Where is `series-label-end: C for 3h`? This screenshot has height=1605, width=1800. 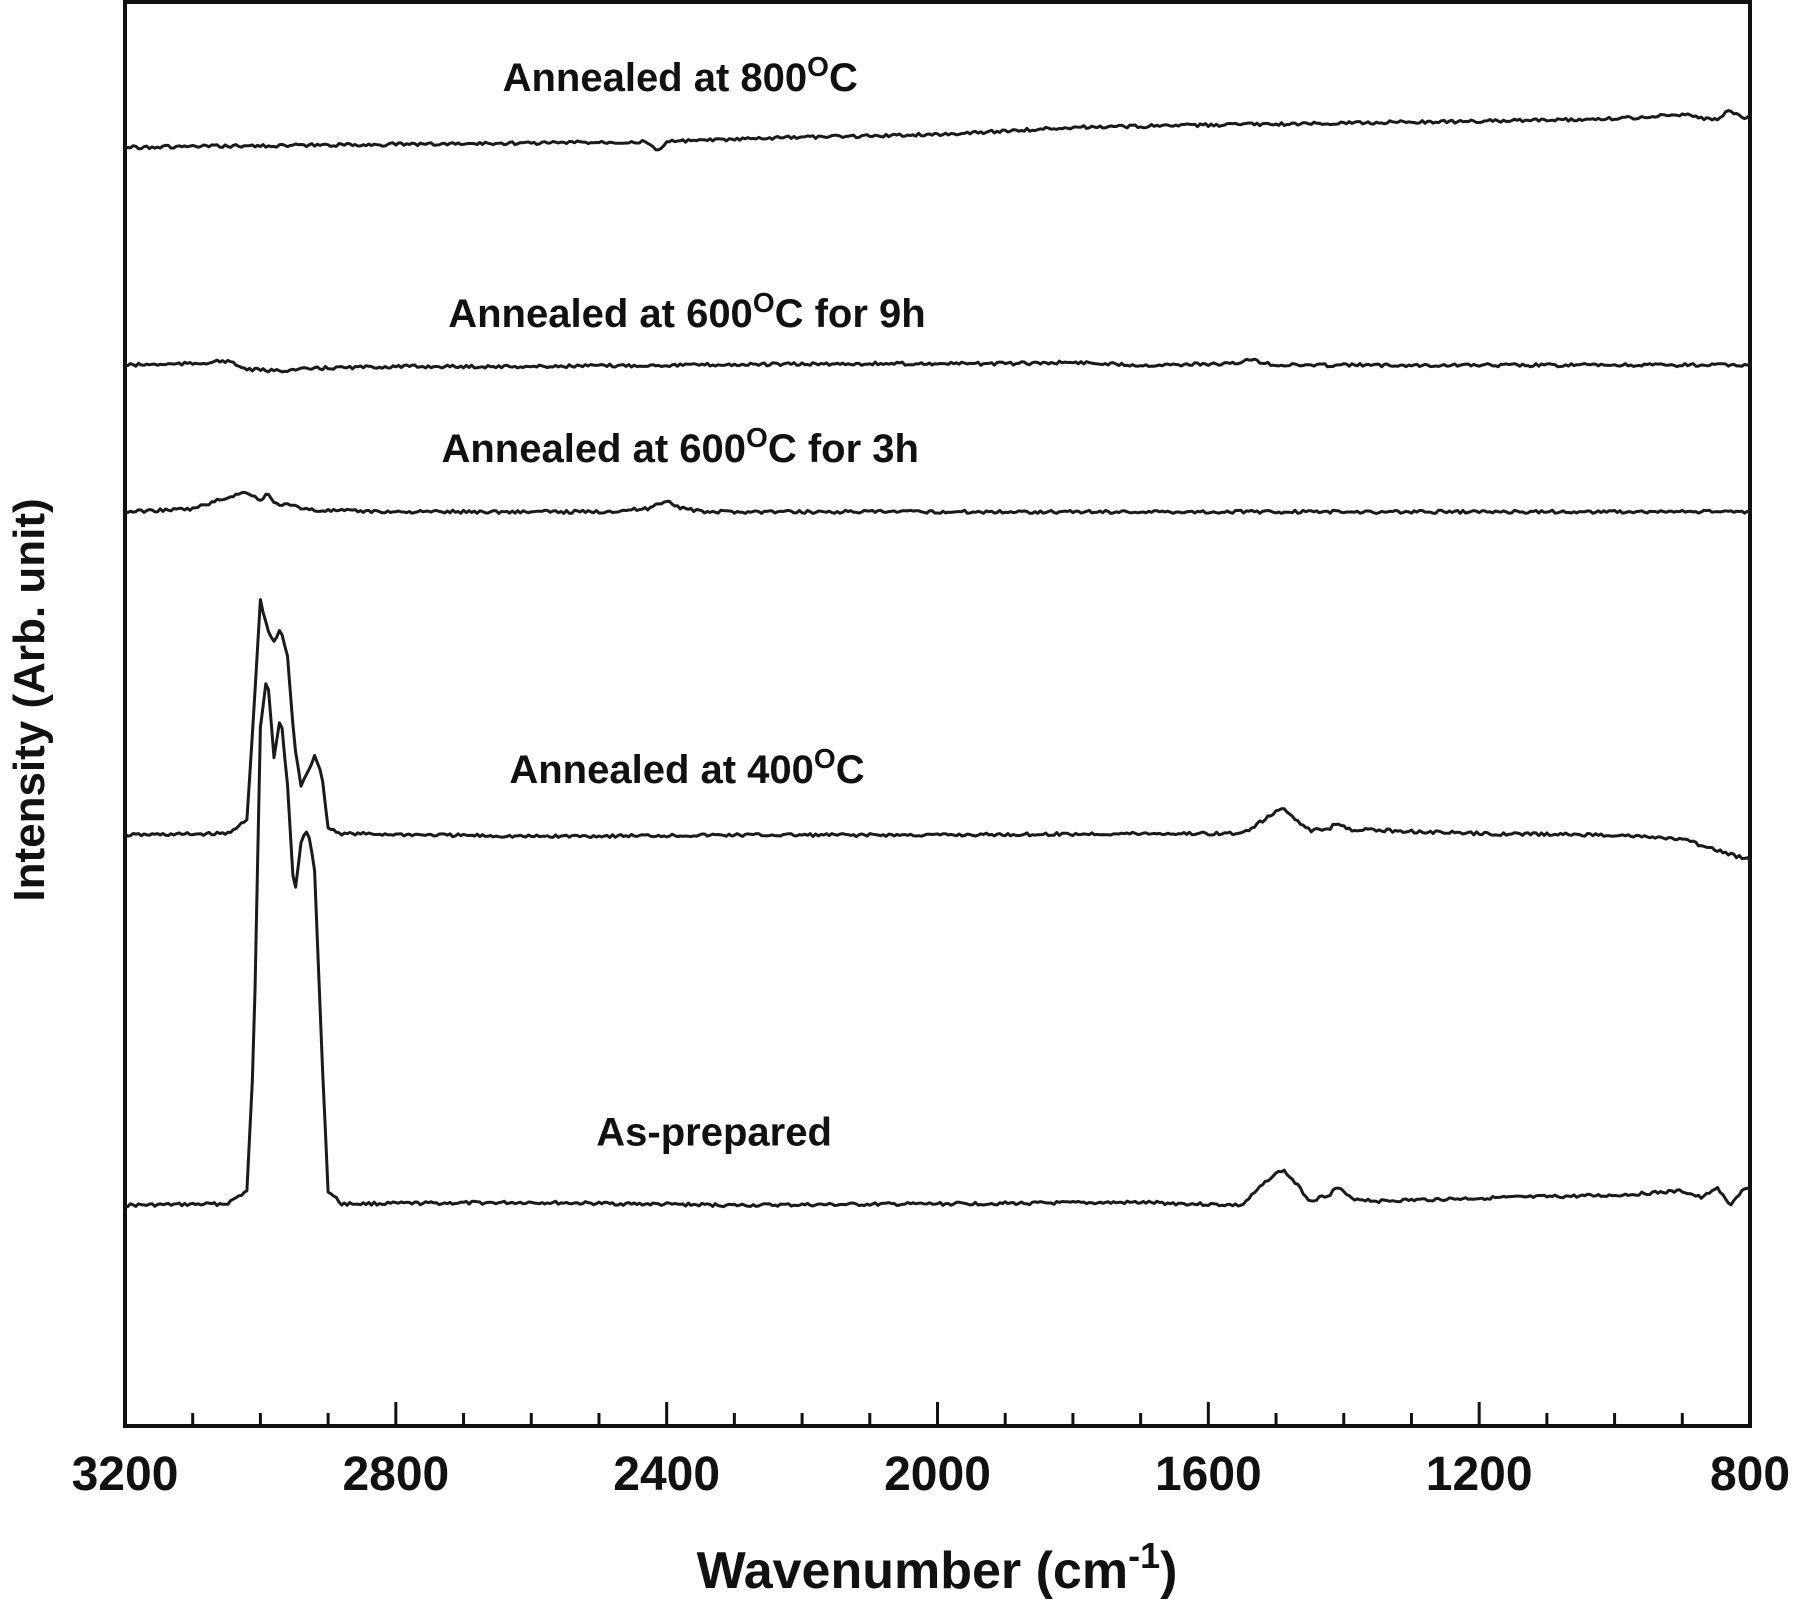
series-label-end: C for 3h is located at coordinates (843, 449).